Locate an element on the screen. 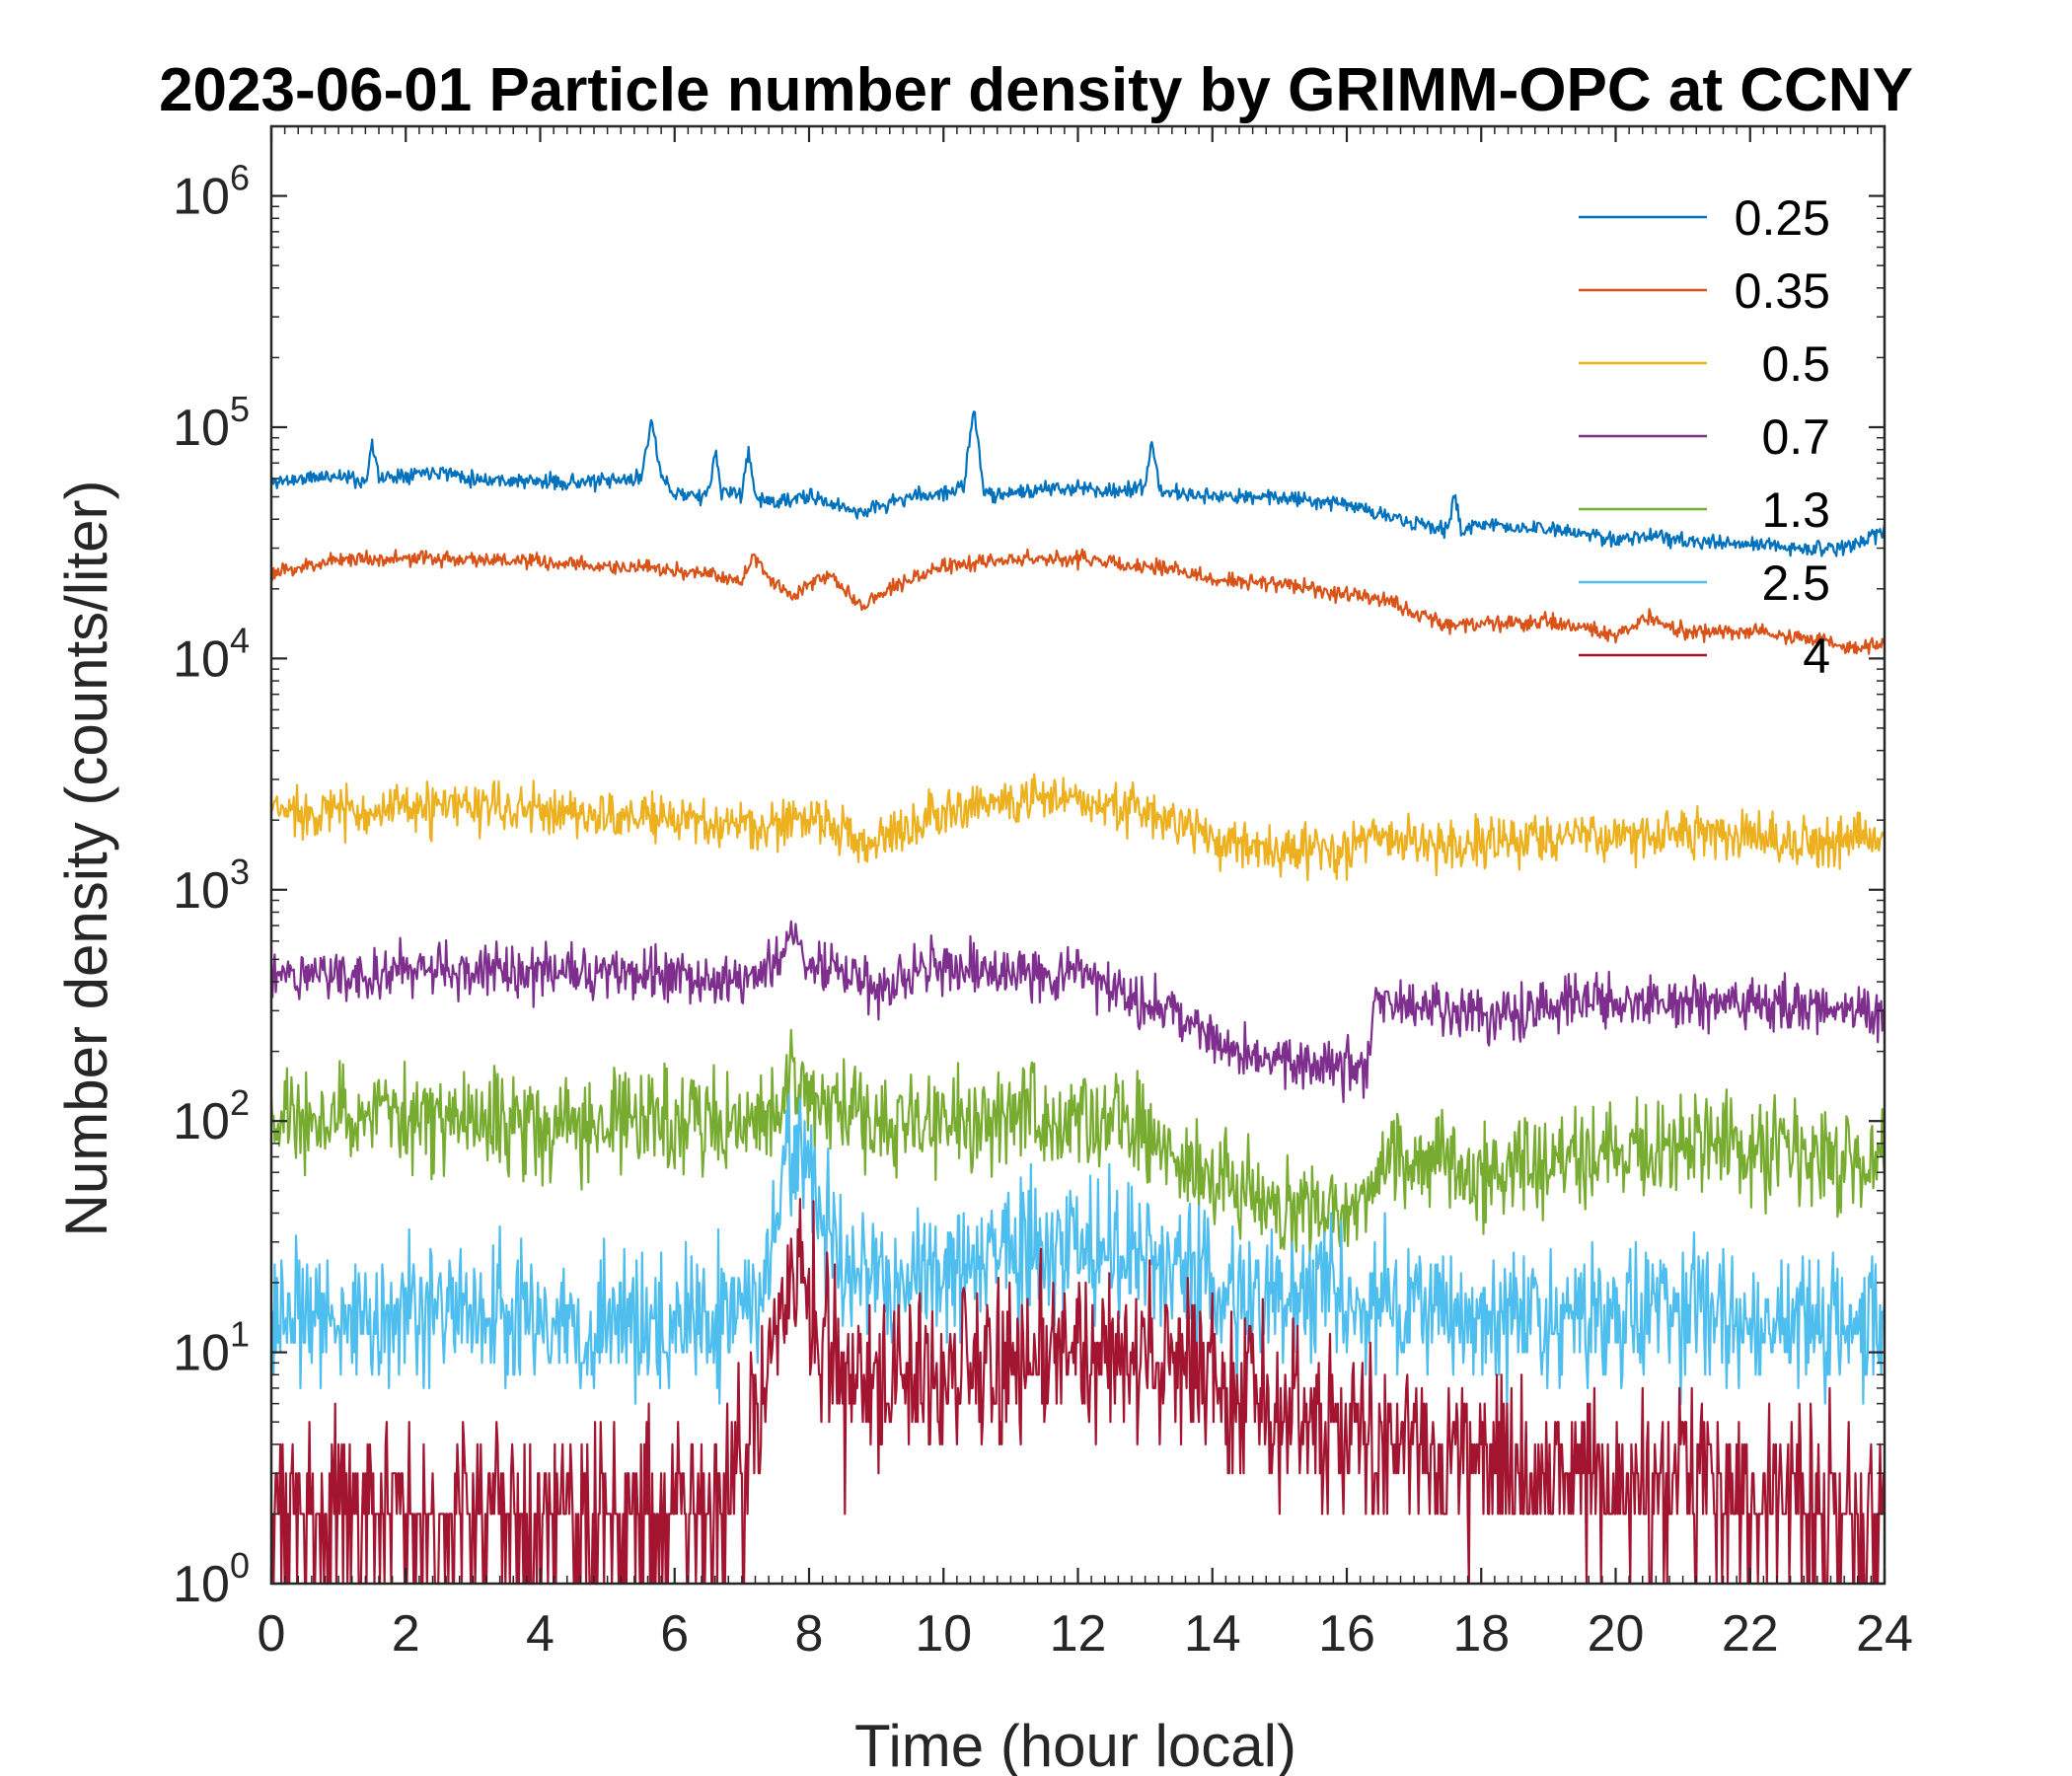  series-line-1.3 is located at coordinates (1078, 1141).